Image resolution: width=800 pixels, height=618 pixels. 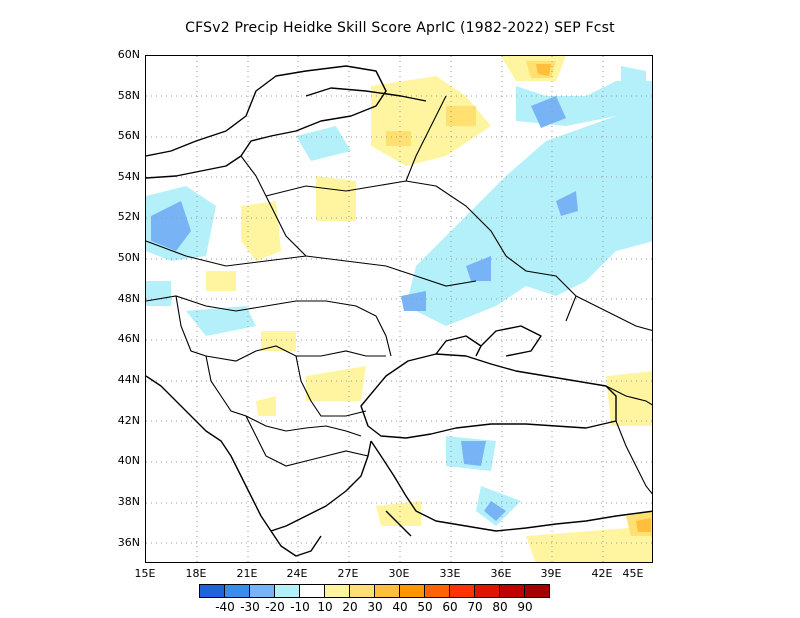 What do you see at coordinates (425, 607) in the screenshot?
I see `colorbar-tick-label: 50` at bounding box center [425, 607].